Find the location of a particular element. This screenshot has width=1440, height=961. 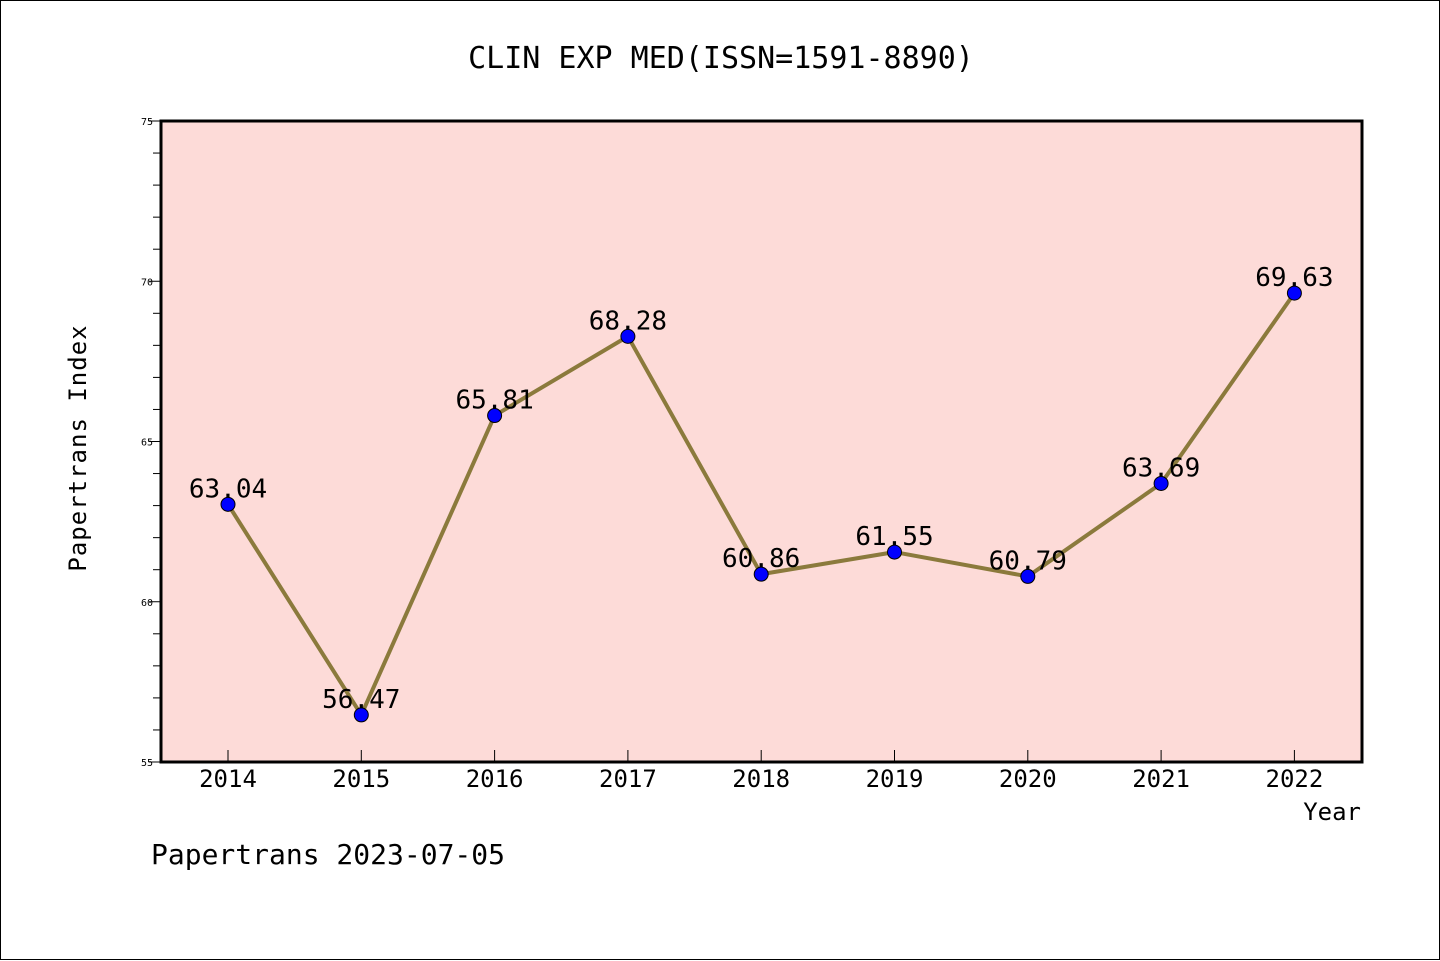

x-tick-label: 2018 is located at coordinates (761, 779).